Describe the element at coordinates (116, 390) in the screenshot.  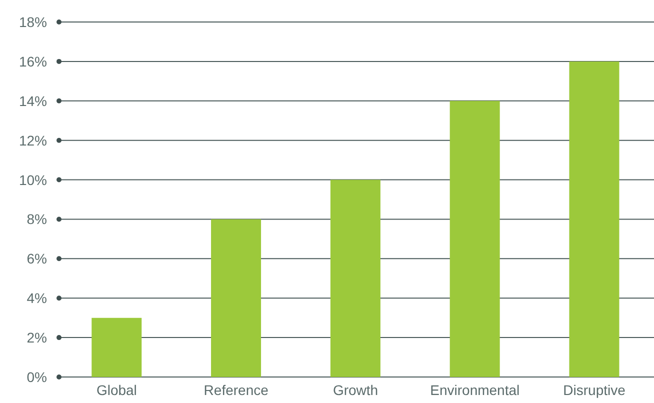
I see `x-tick-label: Global` at that location.